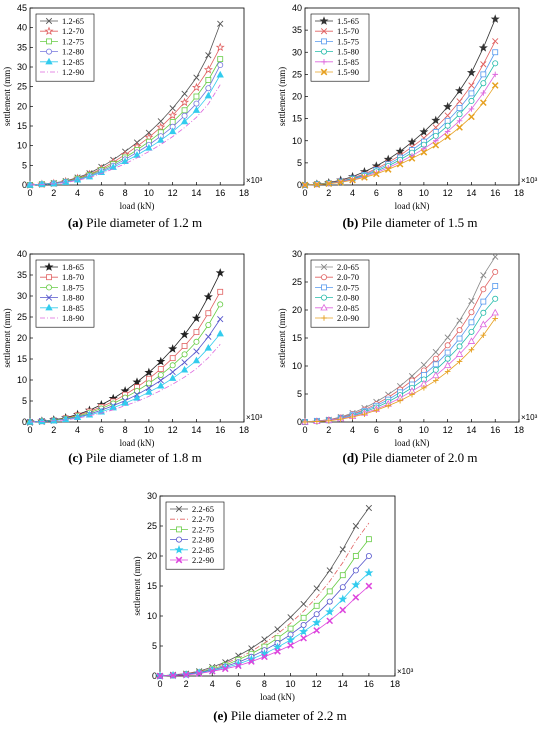 This screenshot has width=550, height=730. What do you see at coordinates (22, 254) in the screenshot?
I see `y-tick-label: 40` at bounding box center [22, 254].